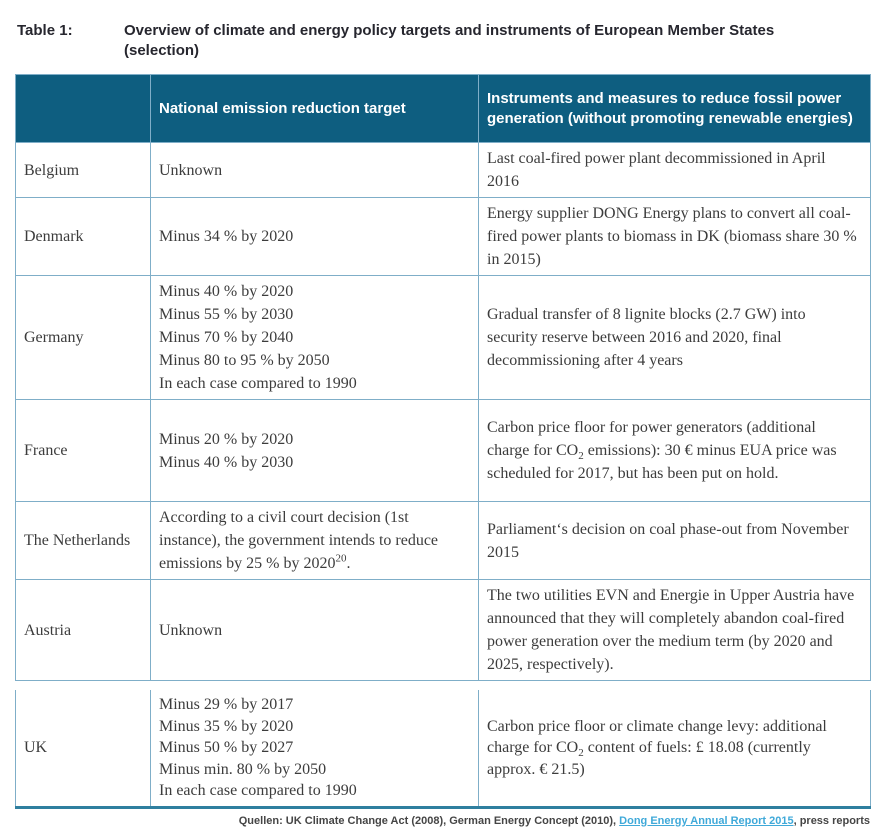  I want to click on target-line: Minus 35 % by 2020, so click(226, 726).